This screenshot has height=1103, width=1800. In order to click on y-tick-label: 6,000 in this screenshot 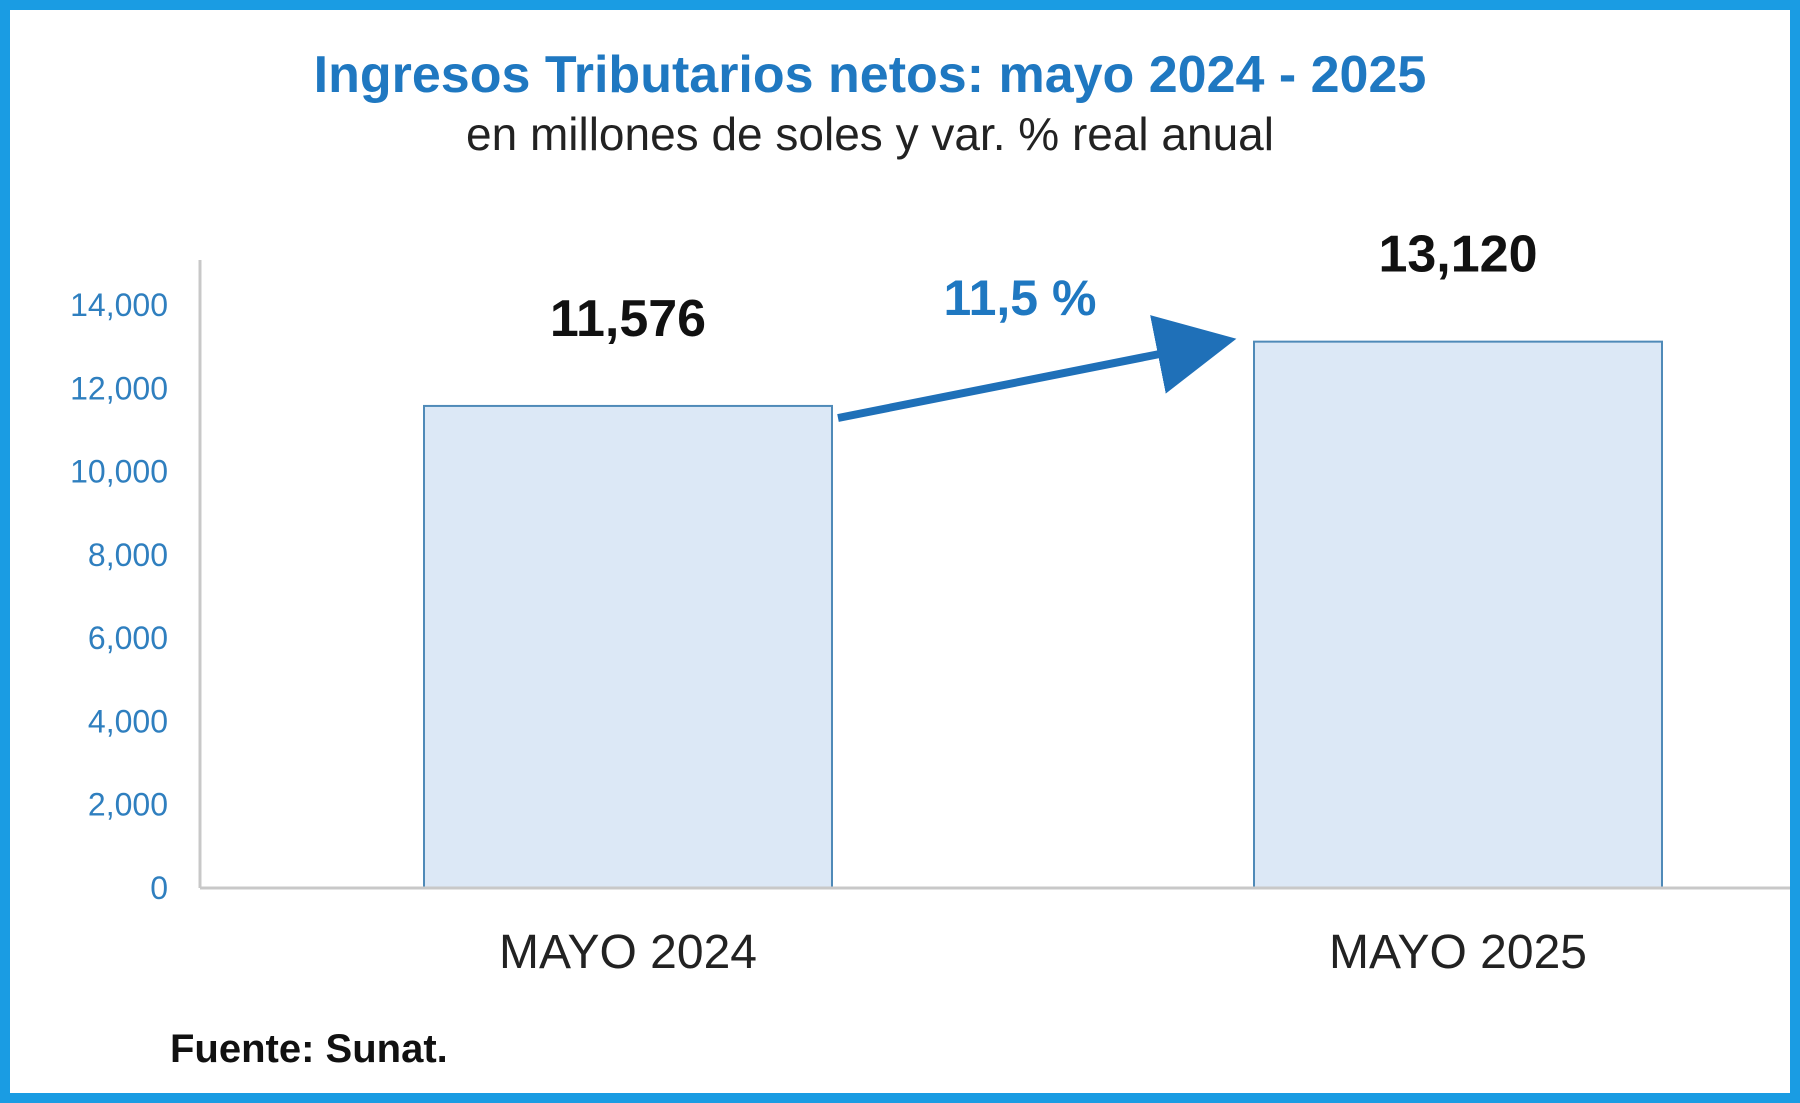, I will do `click(128, 638)`.